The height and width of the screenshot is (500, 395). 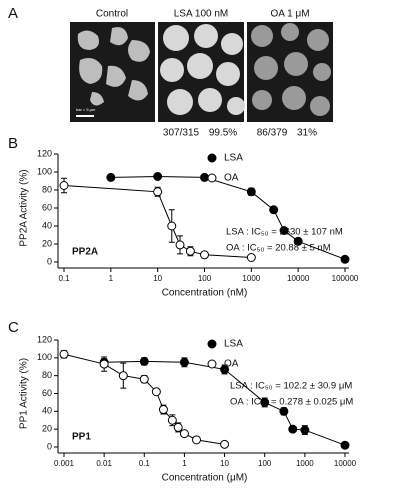 What do you see at coordinates (181, 133) in the screenshot?
I see `count: 307/315` at bounding box center [181, 133].